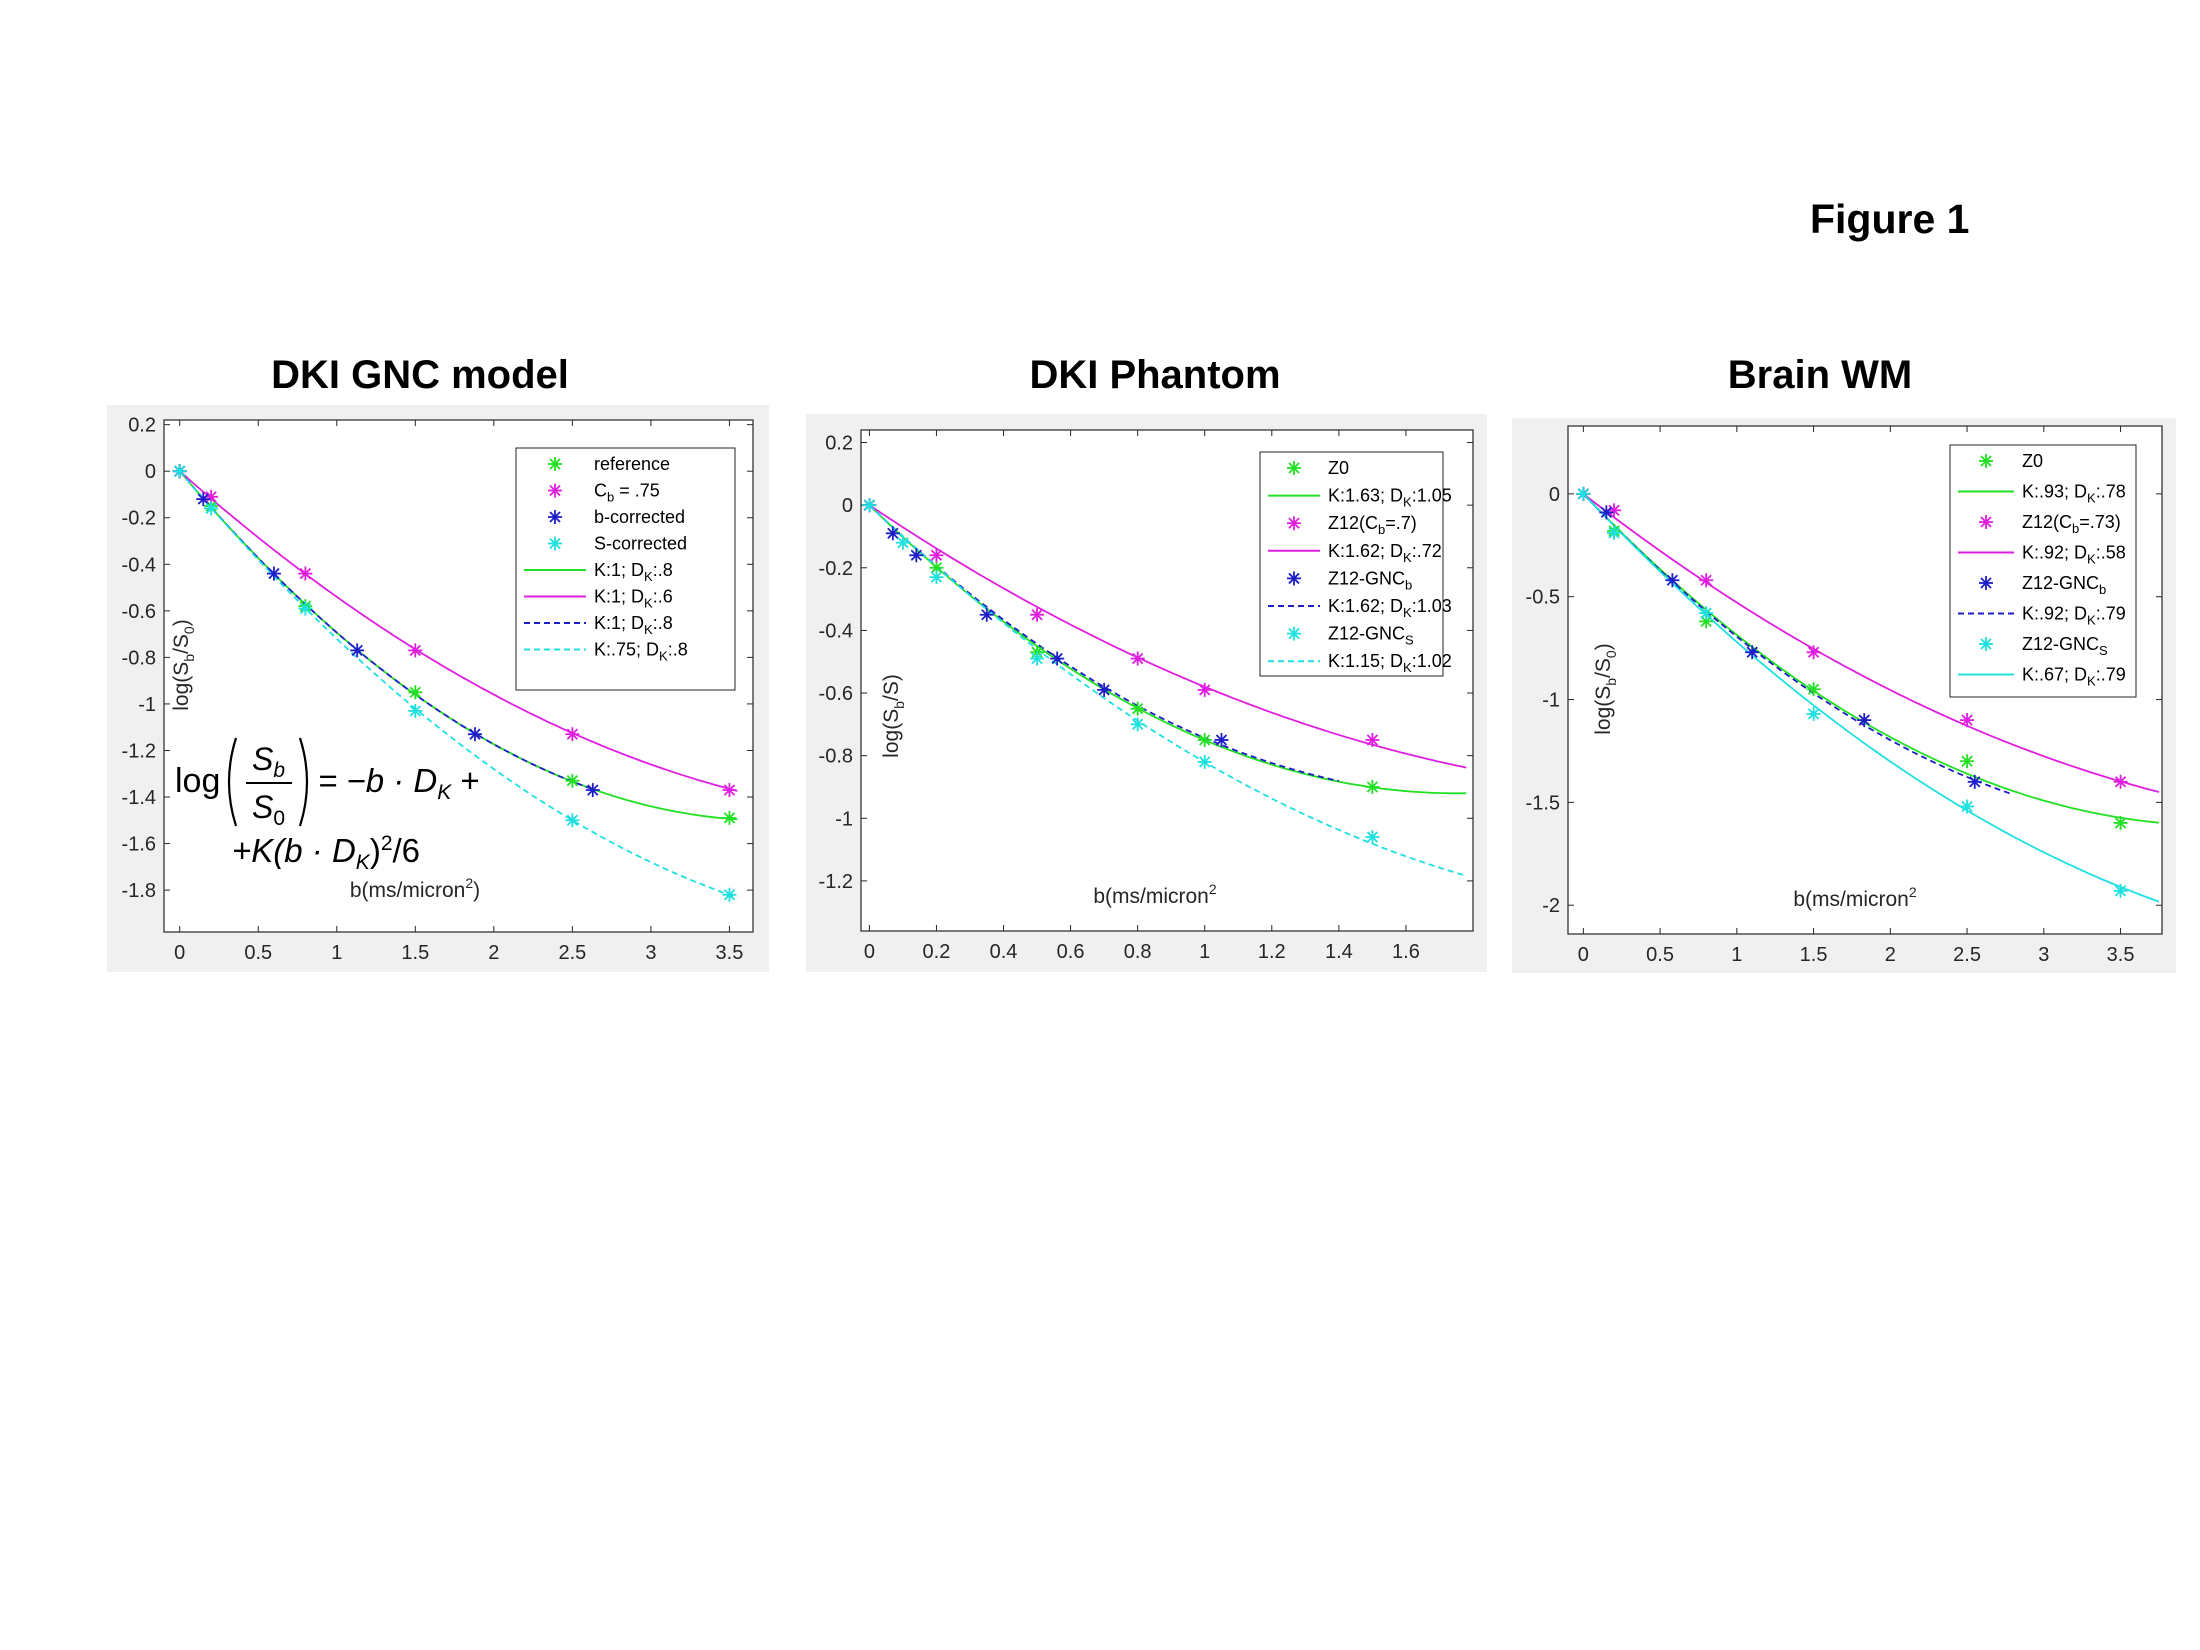  I want to click on x-tick-label: 2.5, so click(1967, 955).